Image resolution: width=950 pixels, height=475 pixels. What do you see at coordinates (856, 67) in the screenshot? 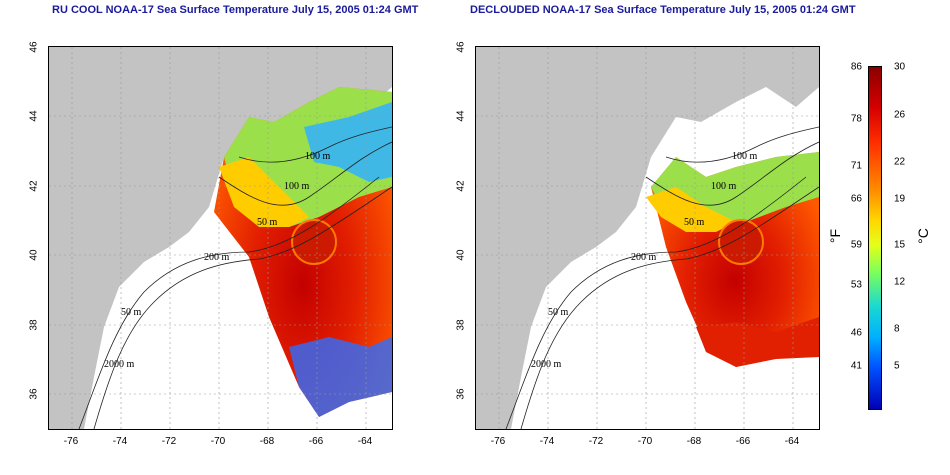
I see `f-tick: 86` at bounding box center [856, 67].